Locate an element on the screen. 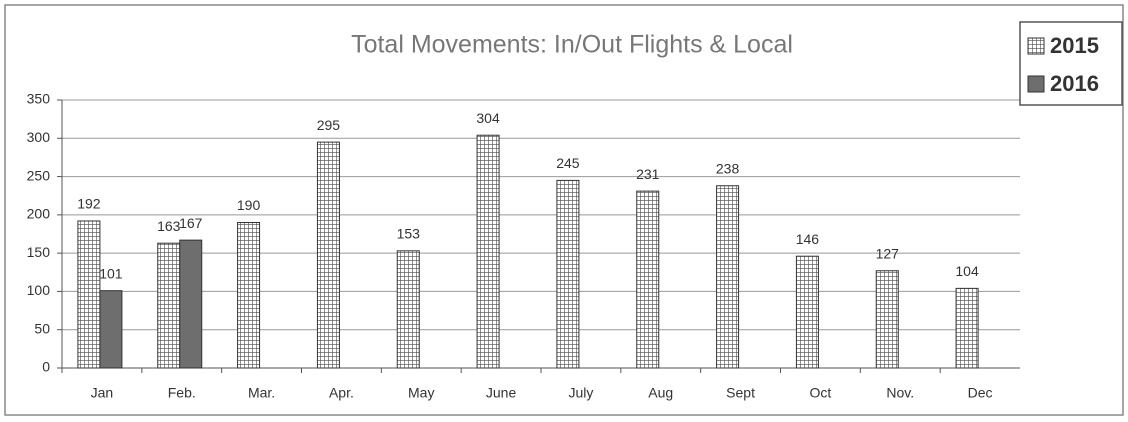  x-tick-label: Aug is located at coordinates (660, 393).